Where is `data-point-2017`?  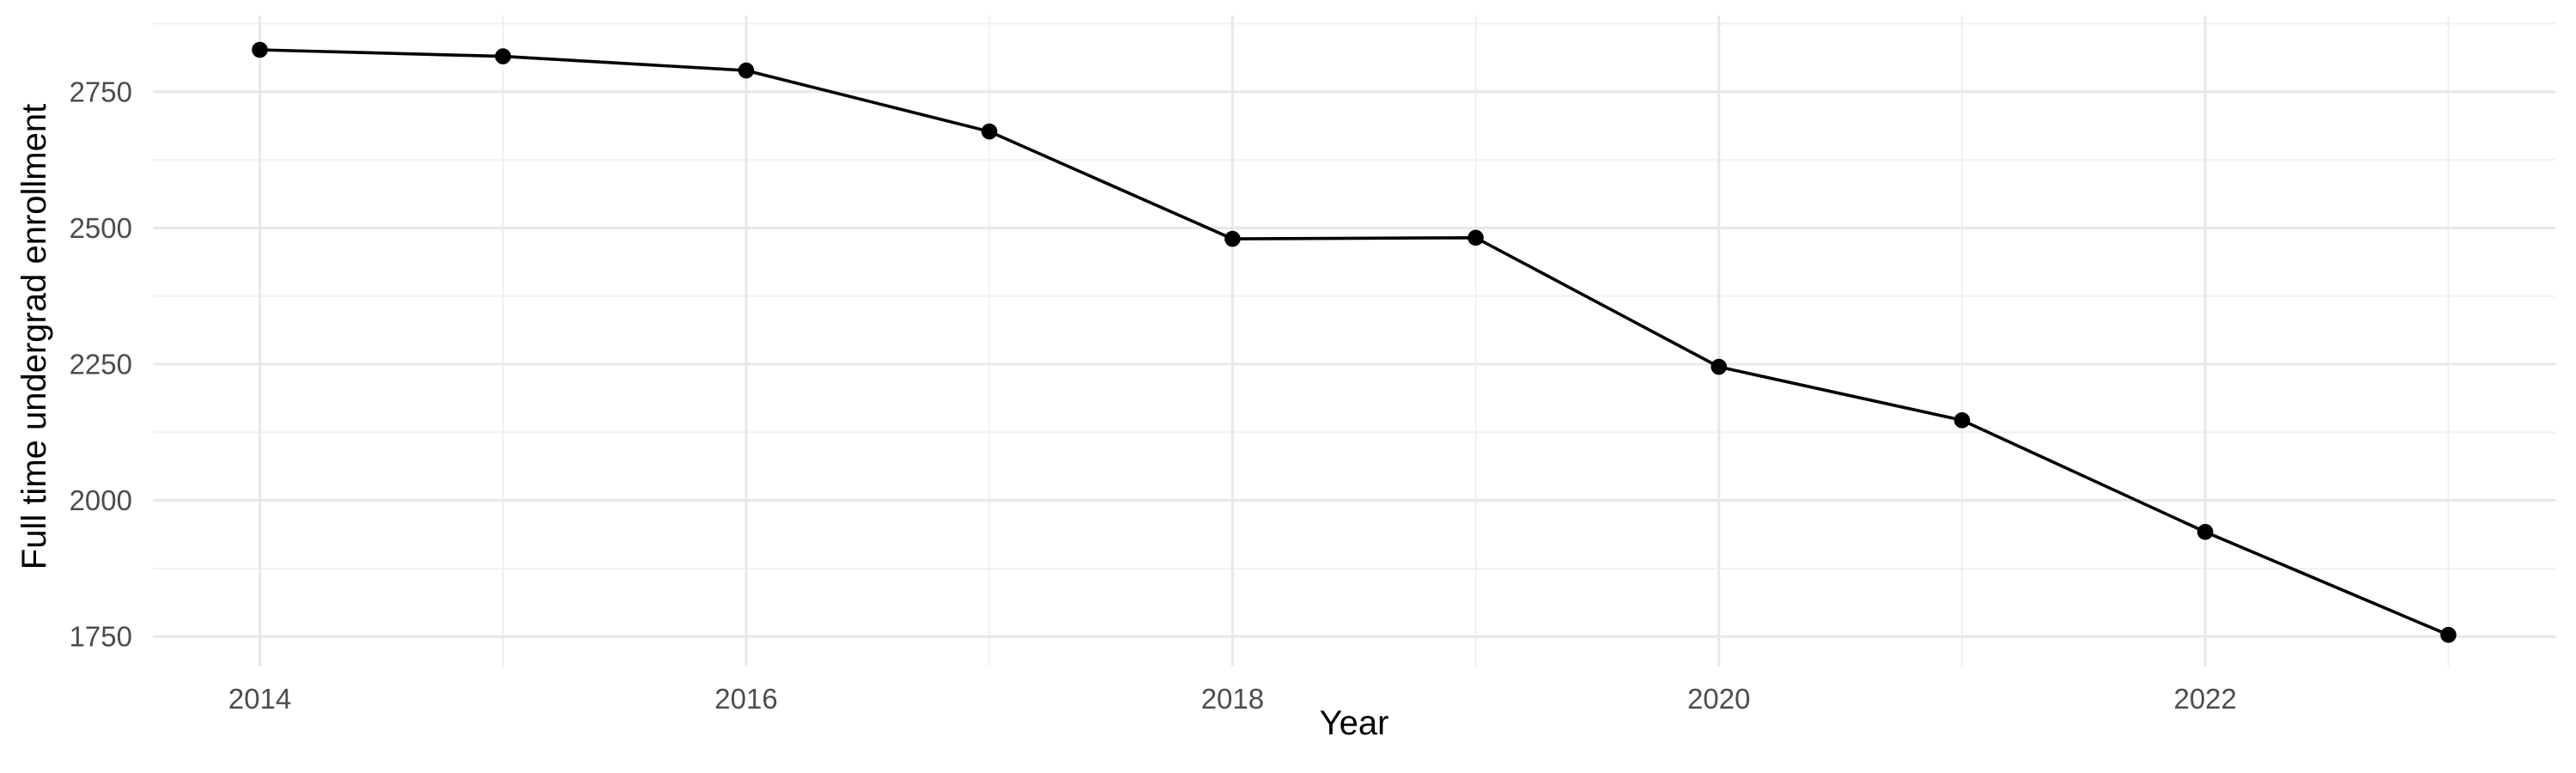
data-point-2017 is located at coordinates (990, 131).